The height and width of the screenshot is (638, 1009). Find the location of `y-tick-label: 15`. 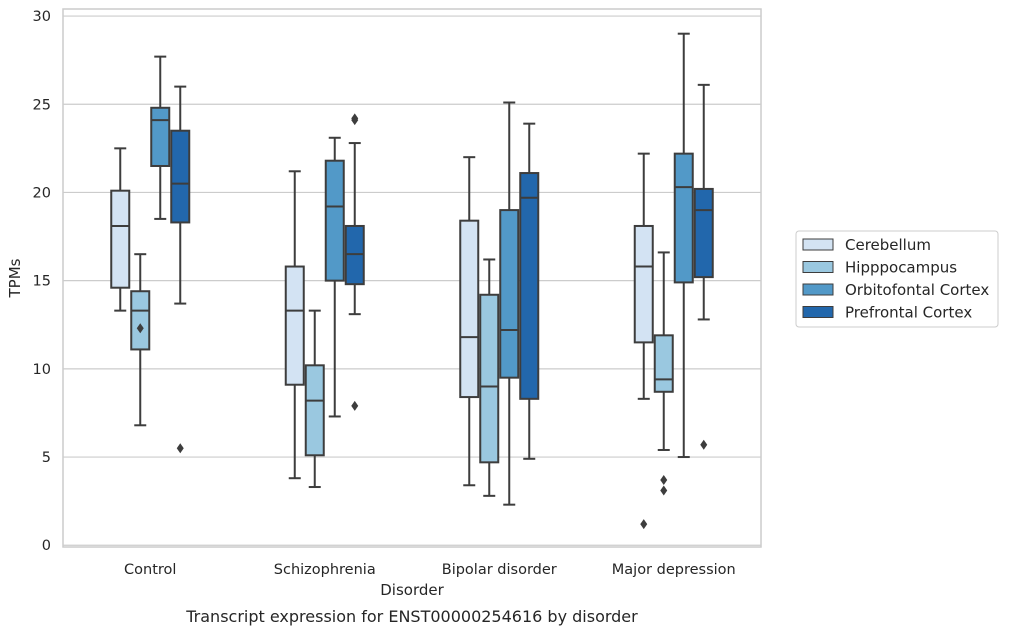

y-tick-label: 15 is located at coordinates (42, 282).